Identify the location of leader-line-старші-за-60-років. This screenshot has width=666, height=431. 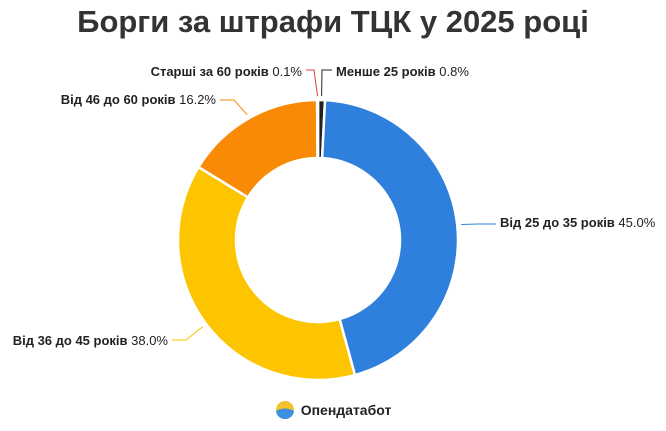
(312, 83).